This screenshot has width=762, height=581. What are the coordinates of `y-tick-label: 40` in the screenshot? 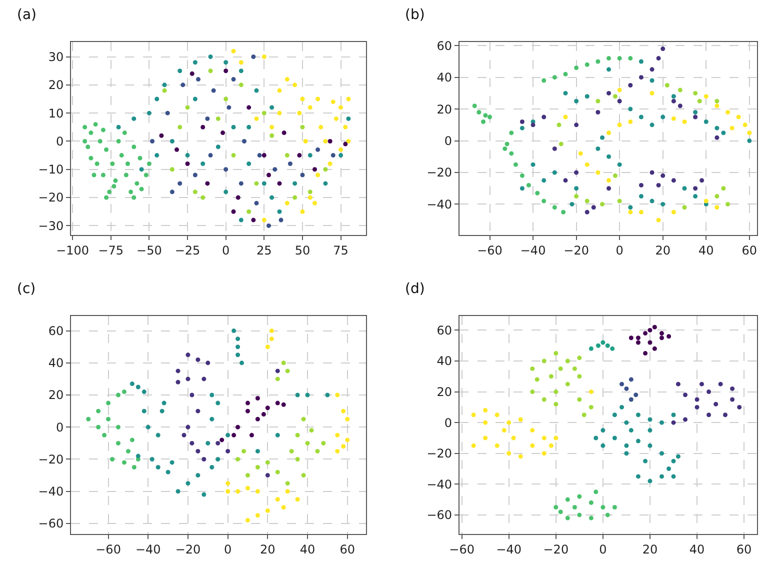 It's located at (444, 361).